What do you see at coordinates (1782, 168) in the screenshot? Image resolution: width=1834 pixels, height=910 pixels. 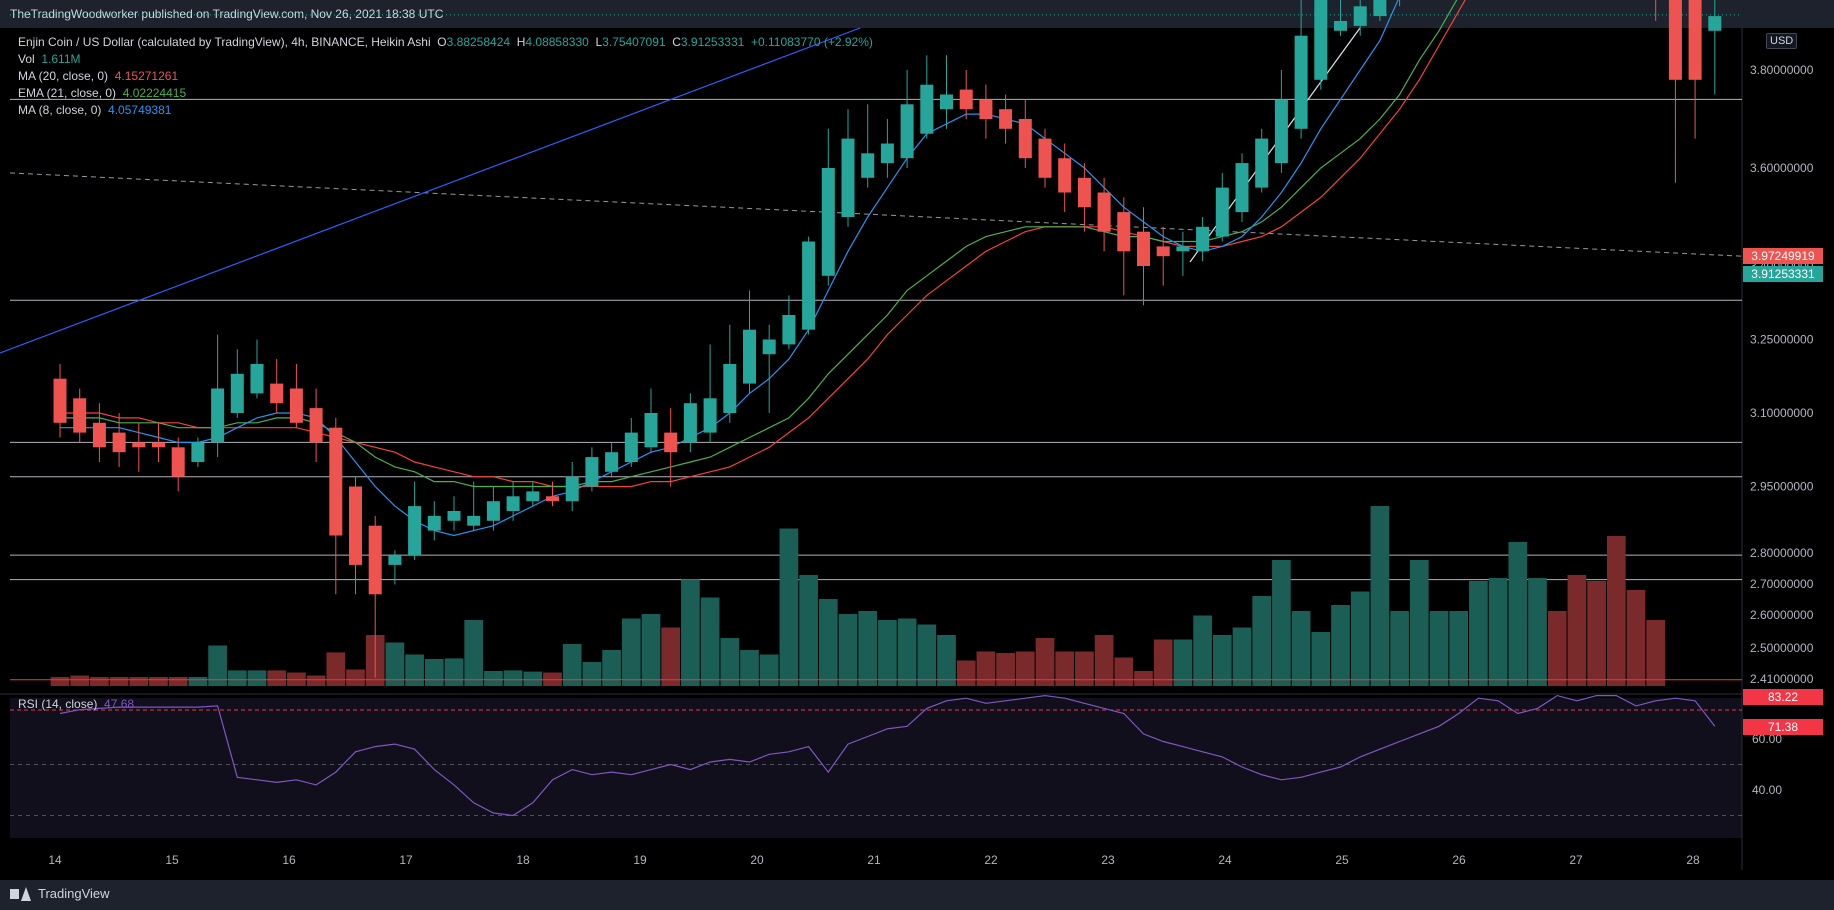 I see `price-axis-label: 3.60000000` at bounding box center [1782, 168].